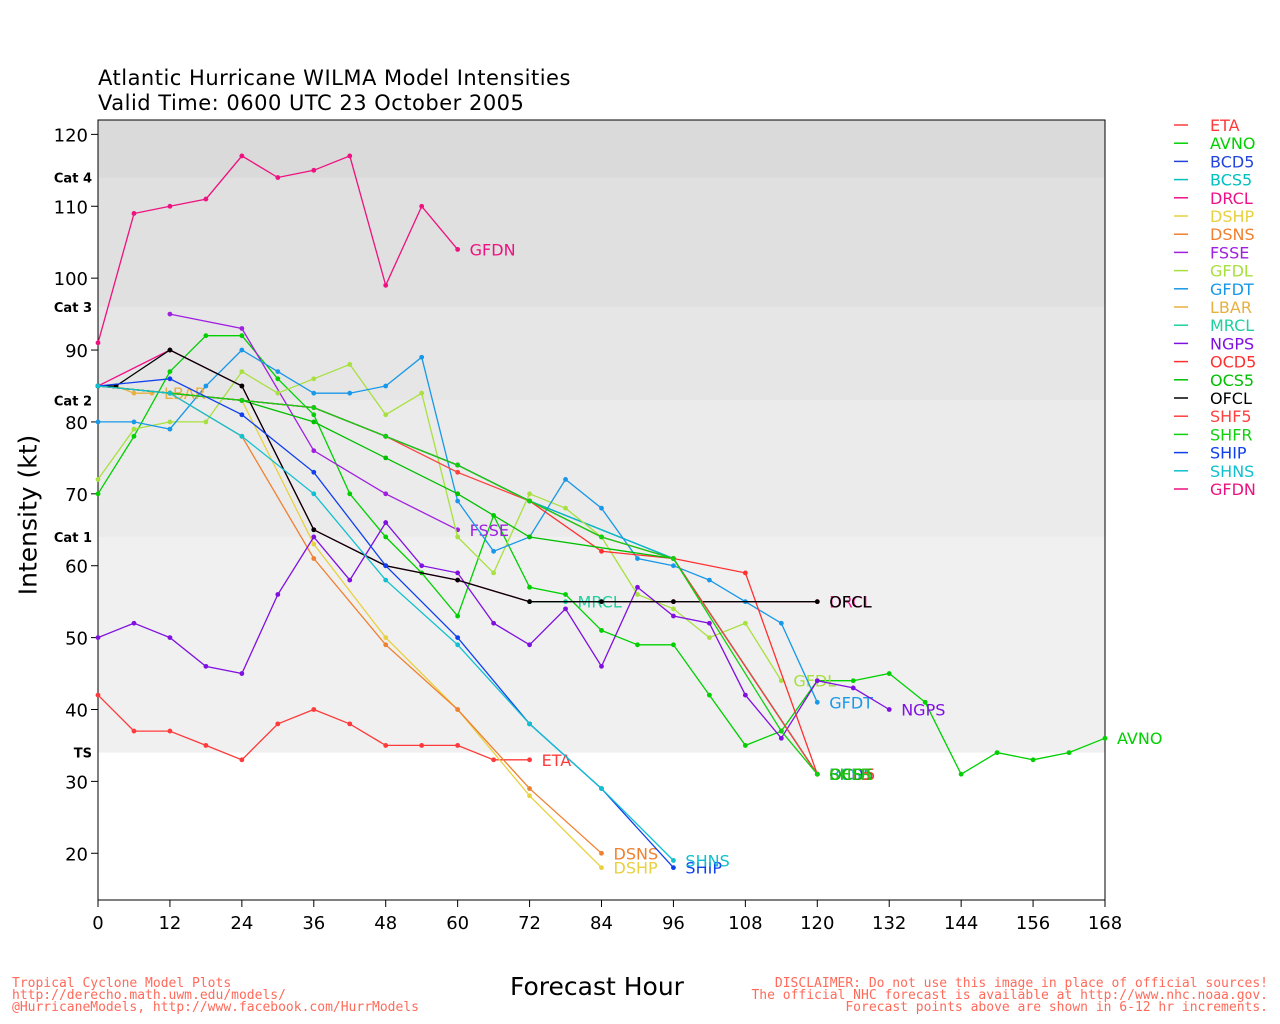 The image size is (1280, 1024). What do you see at coordinates (1232, 343) in the screenshot?
I see `legend-entry: NGPS` at bounding box center [1232, 343].